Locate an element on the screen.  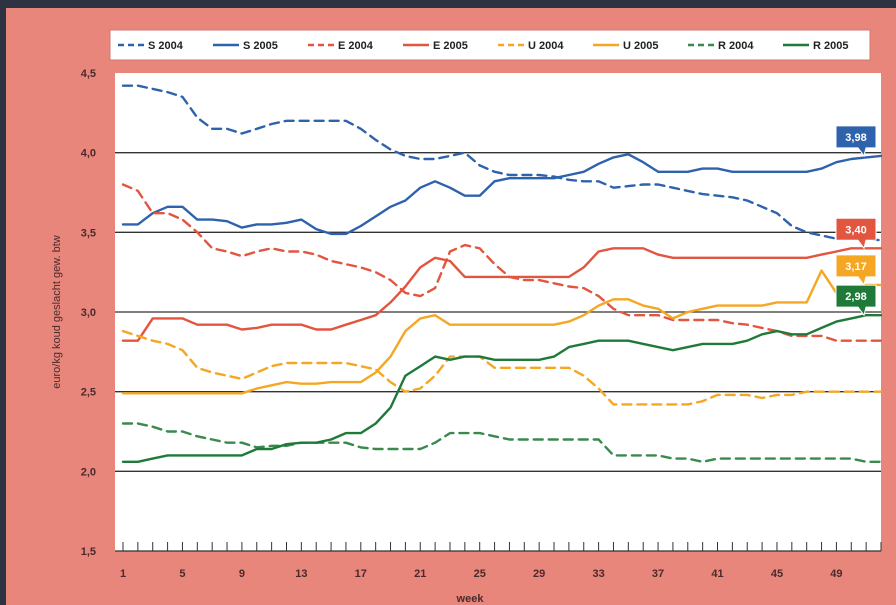
legend-label: U 2005 is located at coordinates (640, 46).